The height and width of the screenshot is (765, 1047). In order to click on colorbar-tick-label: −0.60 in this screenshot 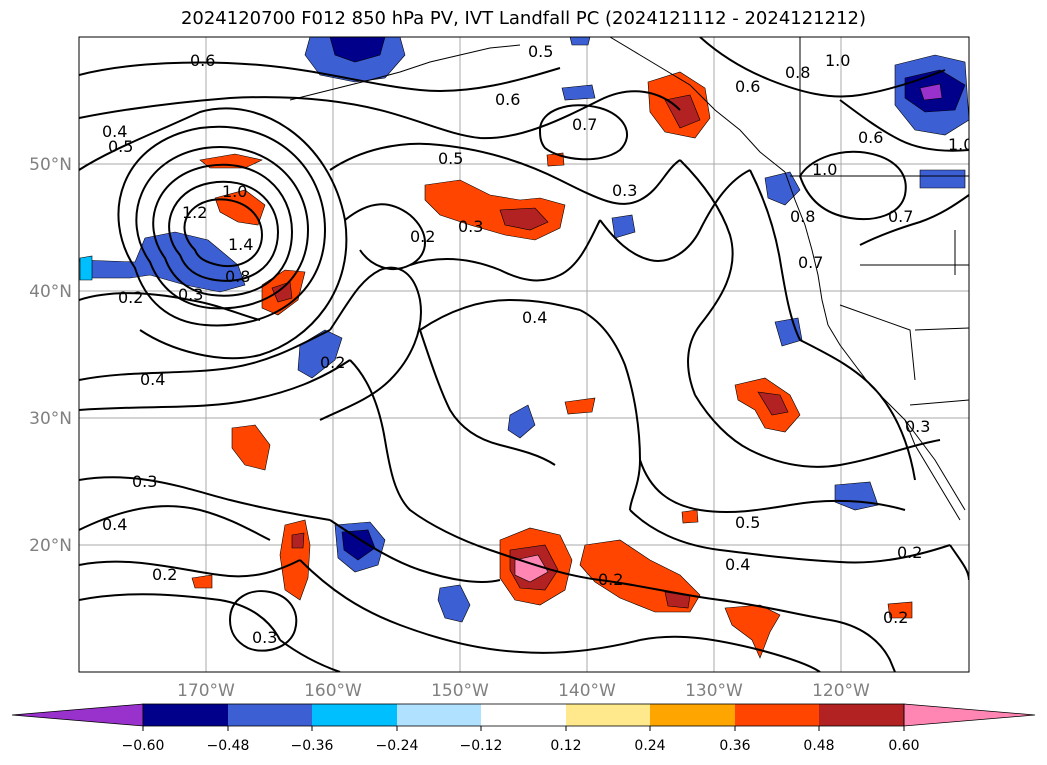, I will do `click(143, 746)`.